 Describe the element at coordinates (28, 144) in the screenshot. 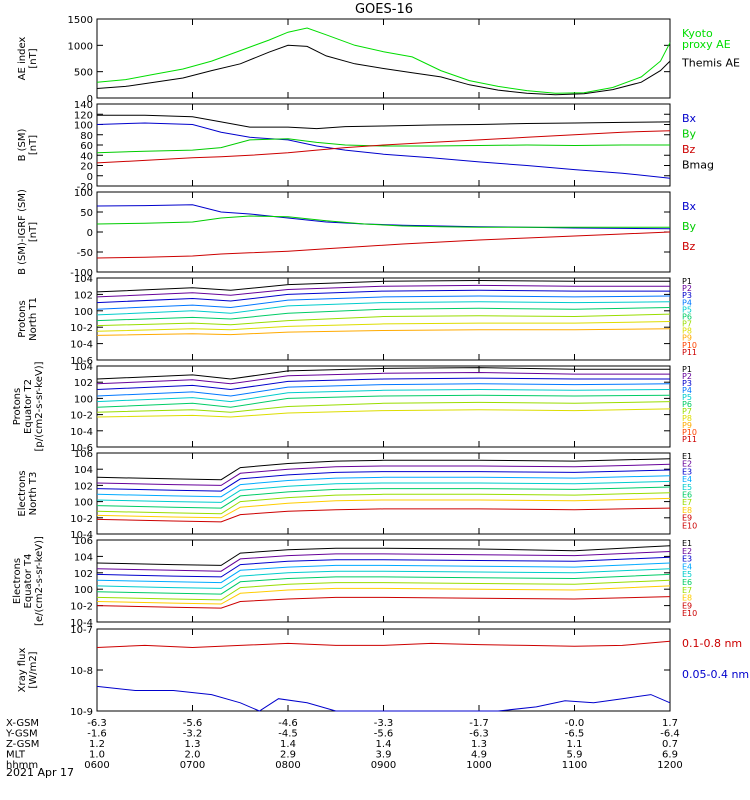

I see `y-axis-label: B (SM)[nT]` at that location.